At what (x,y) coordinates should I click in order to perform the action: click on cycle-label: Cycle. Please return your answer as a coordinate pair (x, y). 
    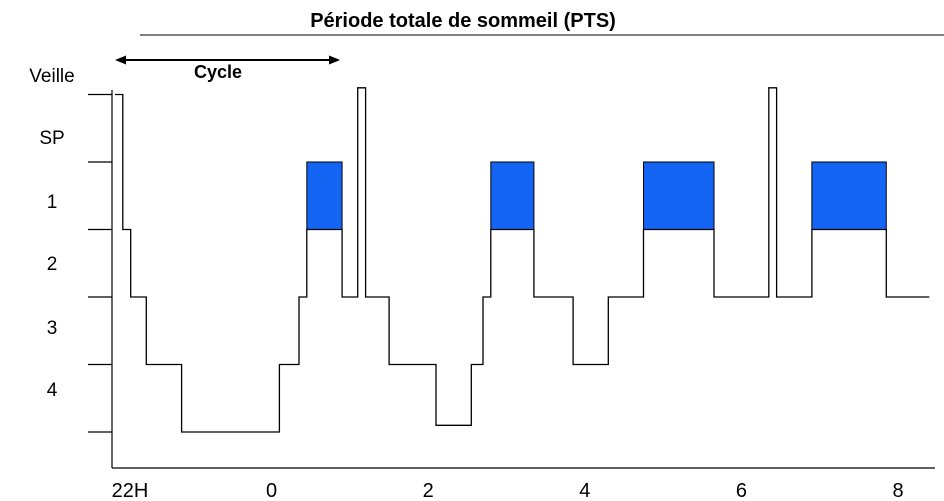
    Looking at the image, I should click on (218, 72).